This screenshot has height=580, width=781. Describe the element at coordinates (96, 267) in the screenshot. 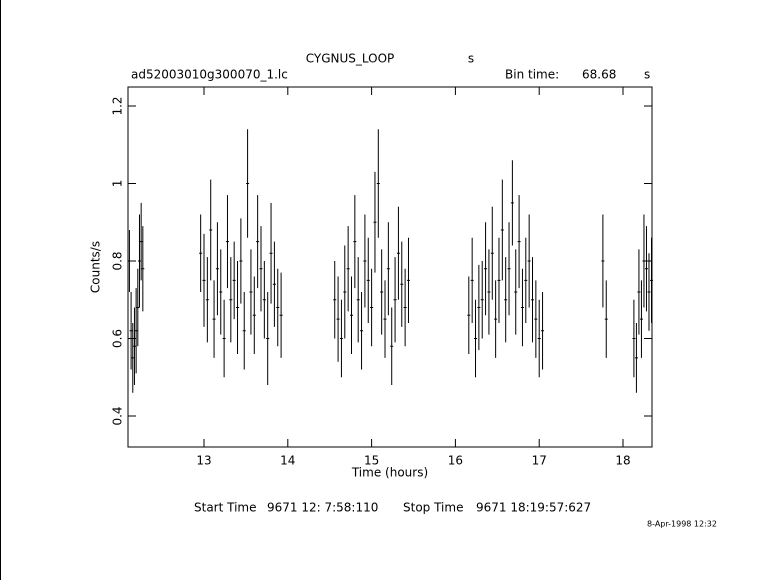

I see `y-axis-label: Counts/s` at that location.